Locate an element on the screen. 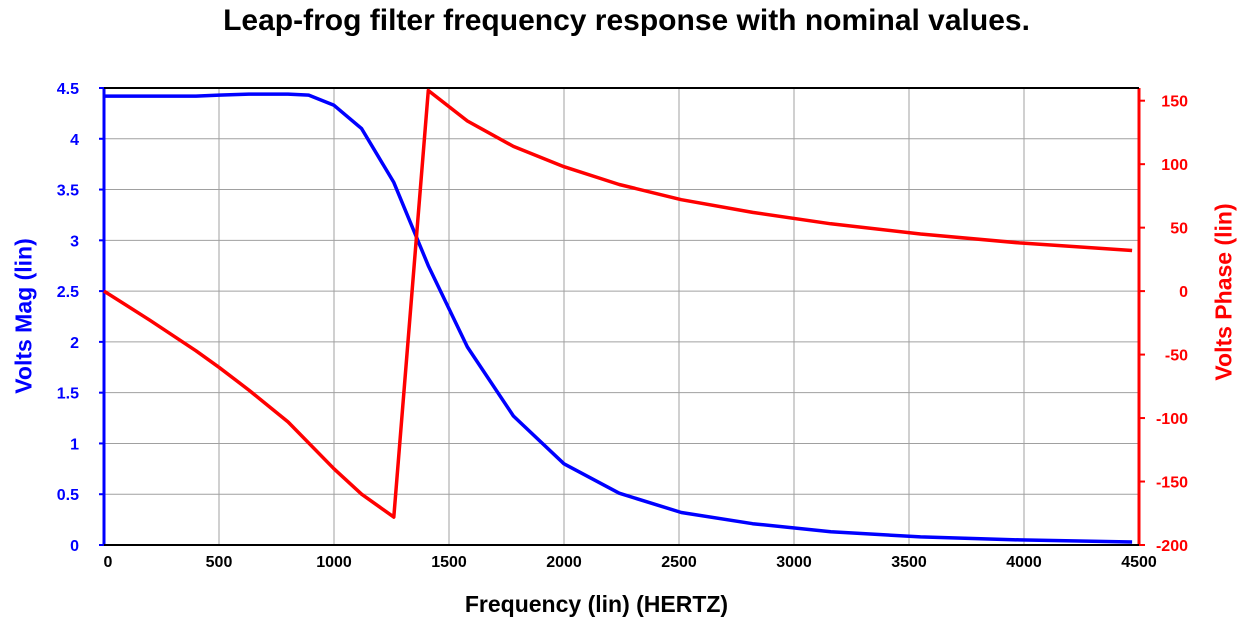 The image size is (1253, 630). y-left-tick-label: 1 is located at coordinates (74, 444).